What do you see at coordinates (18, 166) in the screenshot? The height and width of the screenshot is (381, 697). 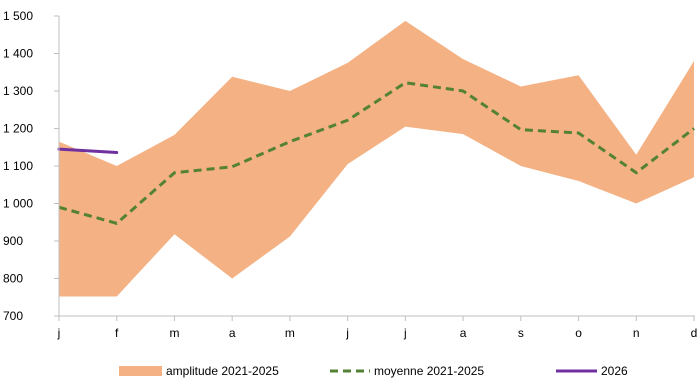 I see `y-tick-label: 1 100` at bounding box center [18, 166].